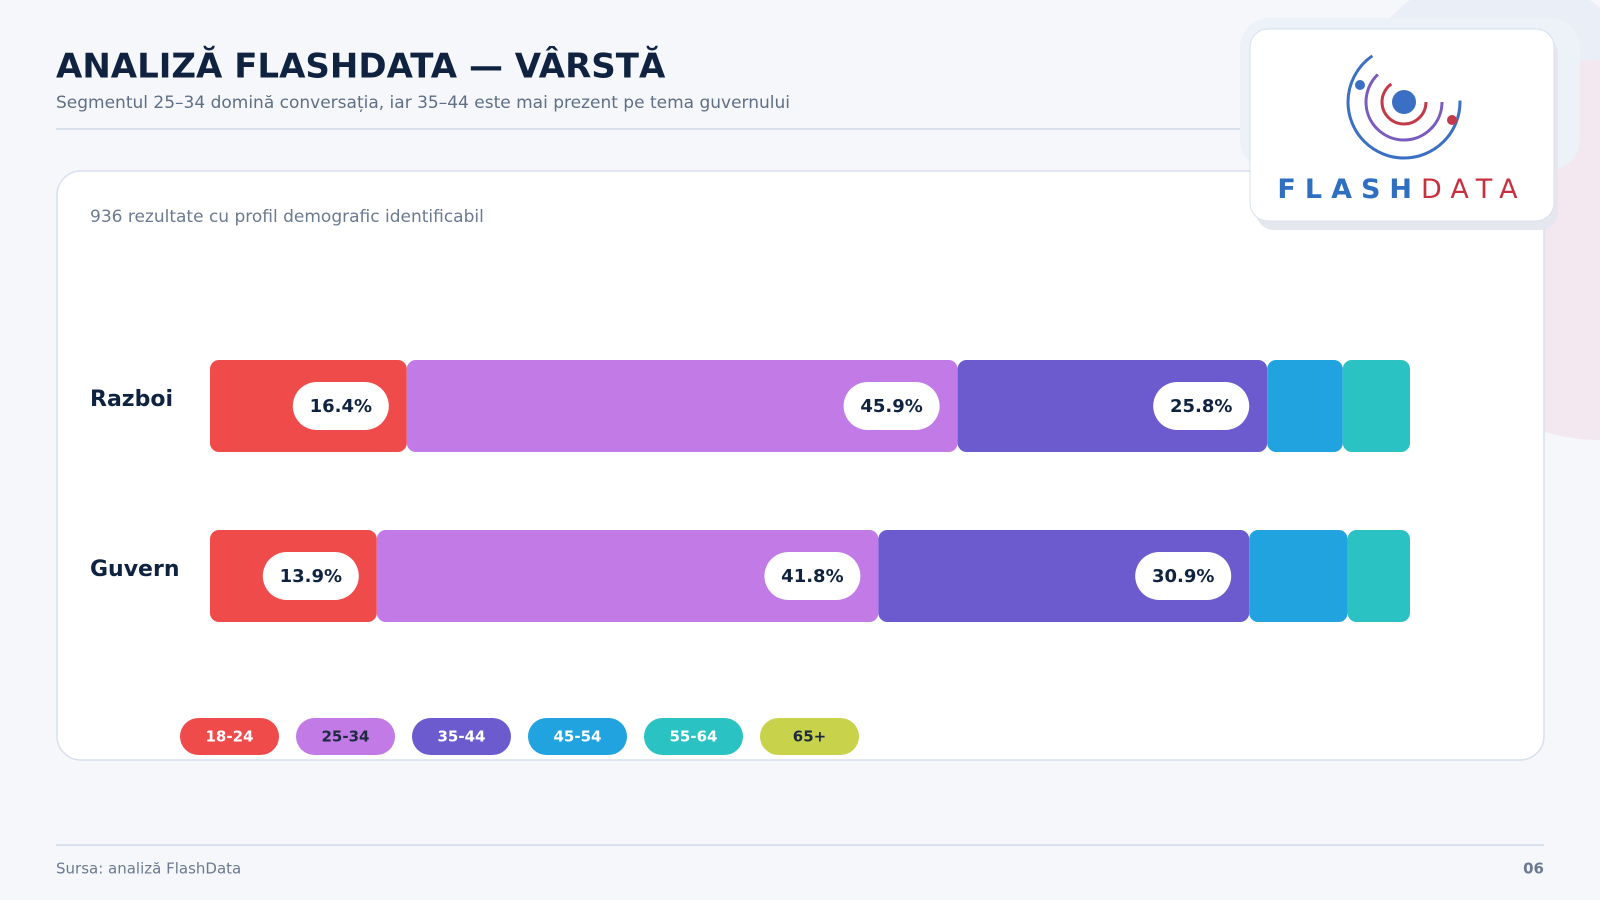 This screenshot has height=900, width=1600. Describe the element at coordinates (1533, 869) in the screenshot. I see `page-number: 06` at that location.